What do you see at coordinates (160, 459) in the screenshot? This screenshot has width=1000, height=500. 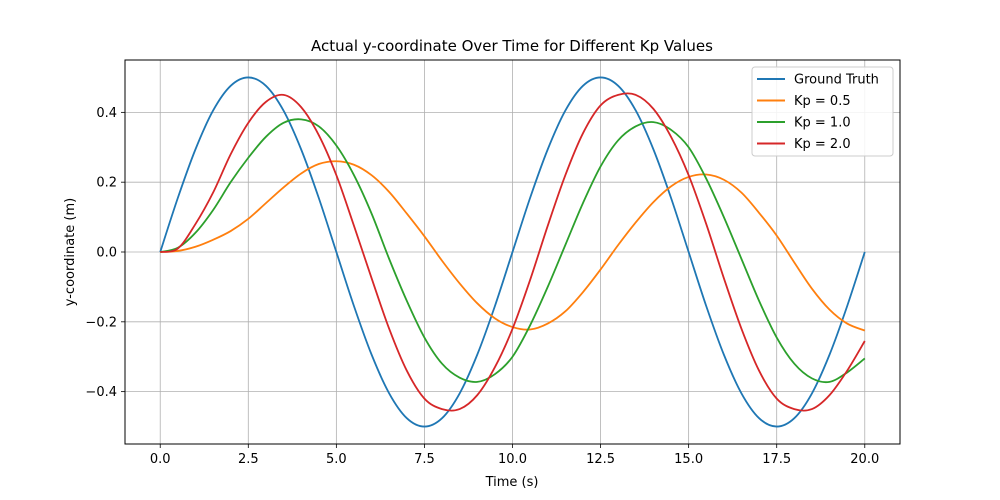 I see `x-tick-label: 0.0` at bounding box center [160, 459].